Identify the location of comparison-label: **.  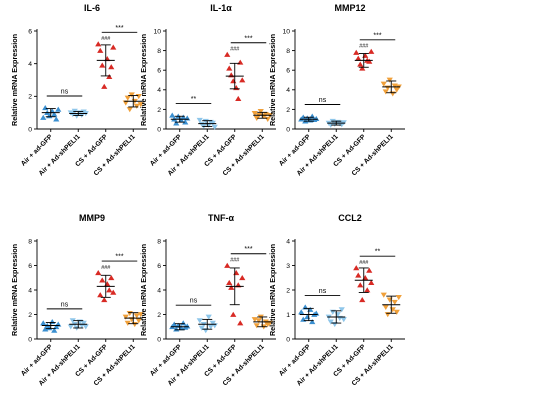
(378, 252).